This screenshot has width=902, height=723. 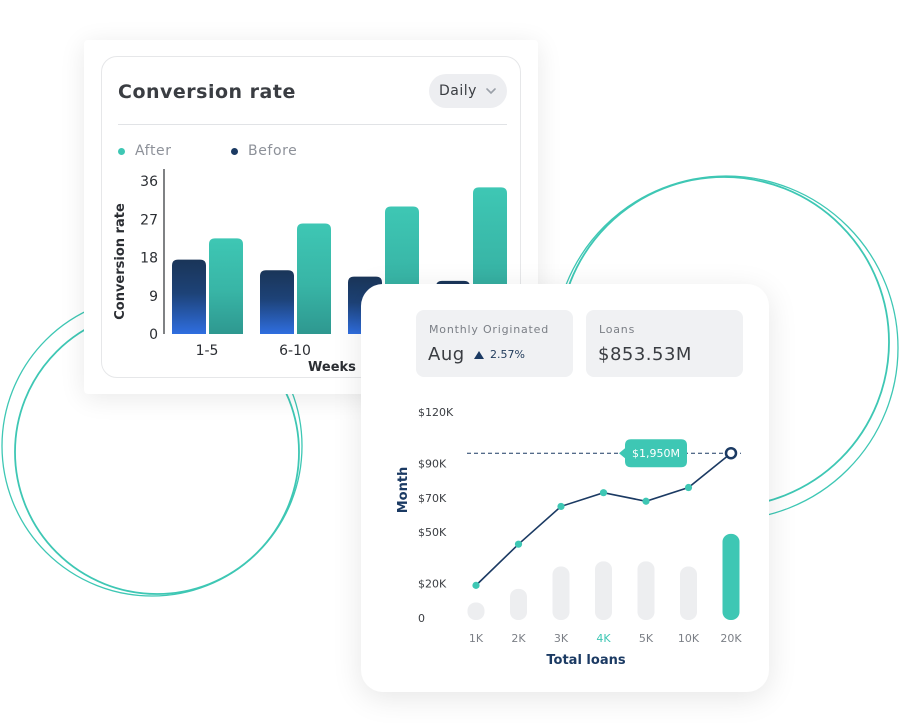 What do you see at coordinates (273, 151) in the screenshot?
I see `legend-before-label: Before` at bounding box center [273, 151].